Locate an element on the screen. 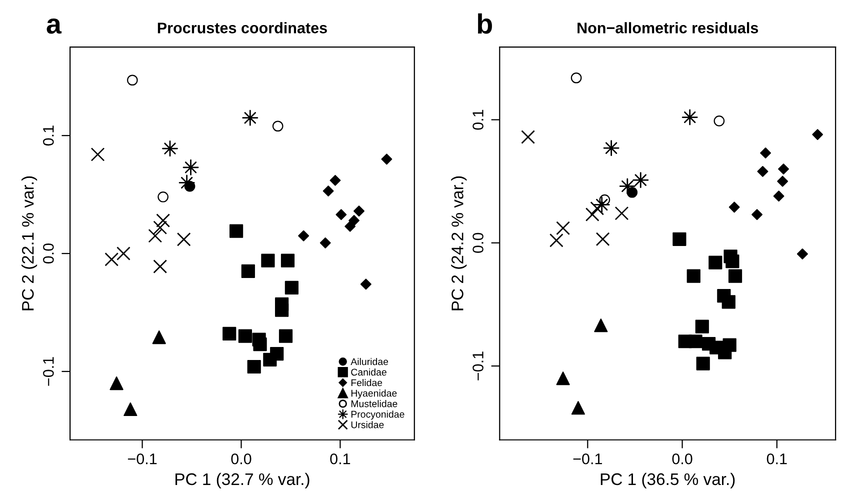 This screenshot has width=844, height=501. chart-title: Non−allometric residuals is located at coordinates (668, 28).